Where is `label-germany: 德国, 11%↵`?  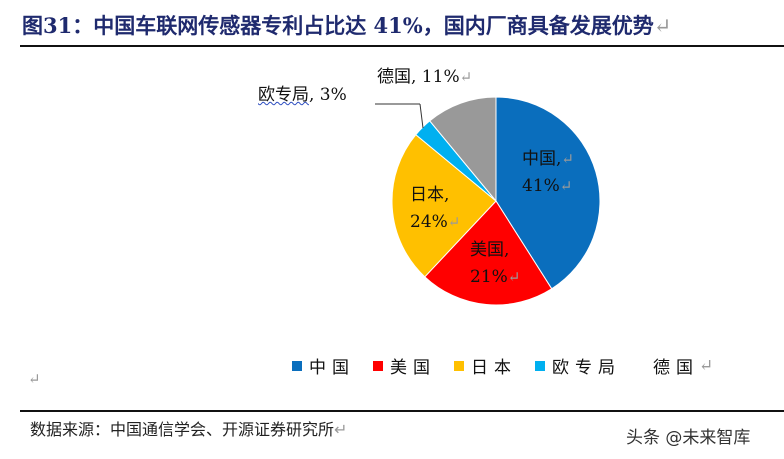
label-germany: 德国, 11%↵ is located at coordinates (425, 77).